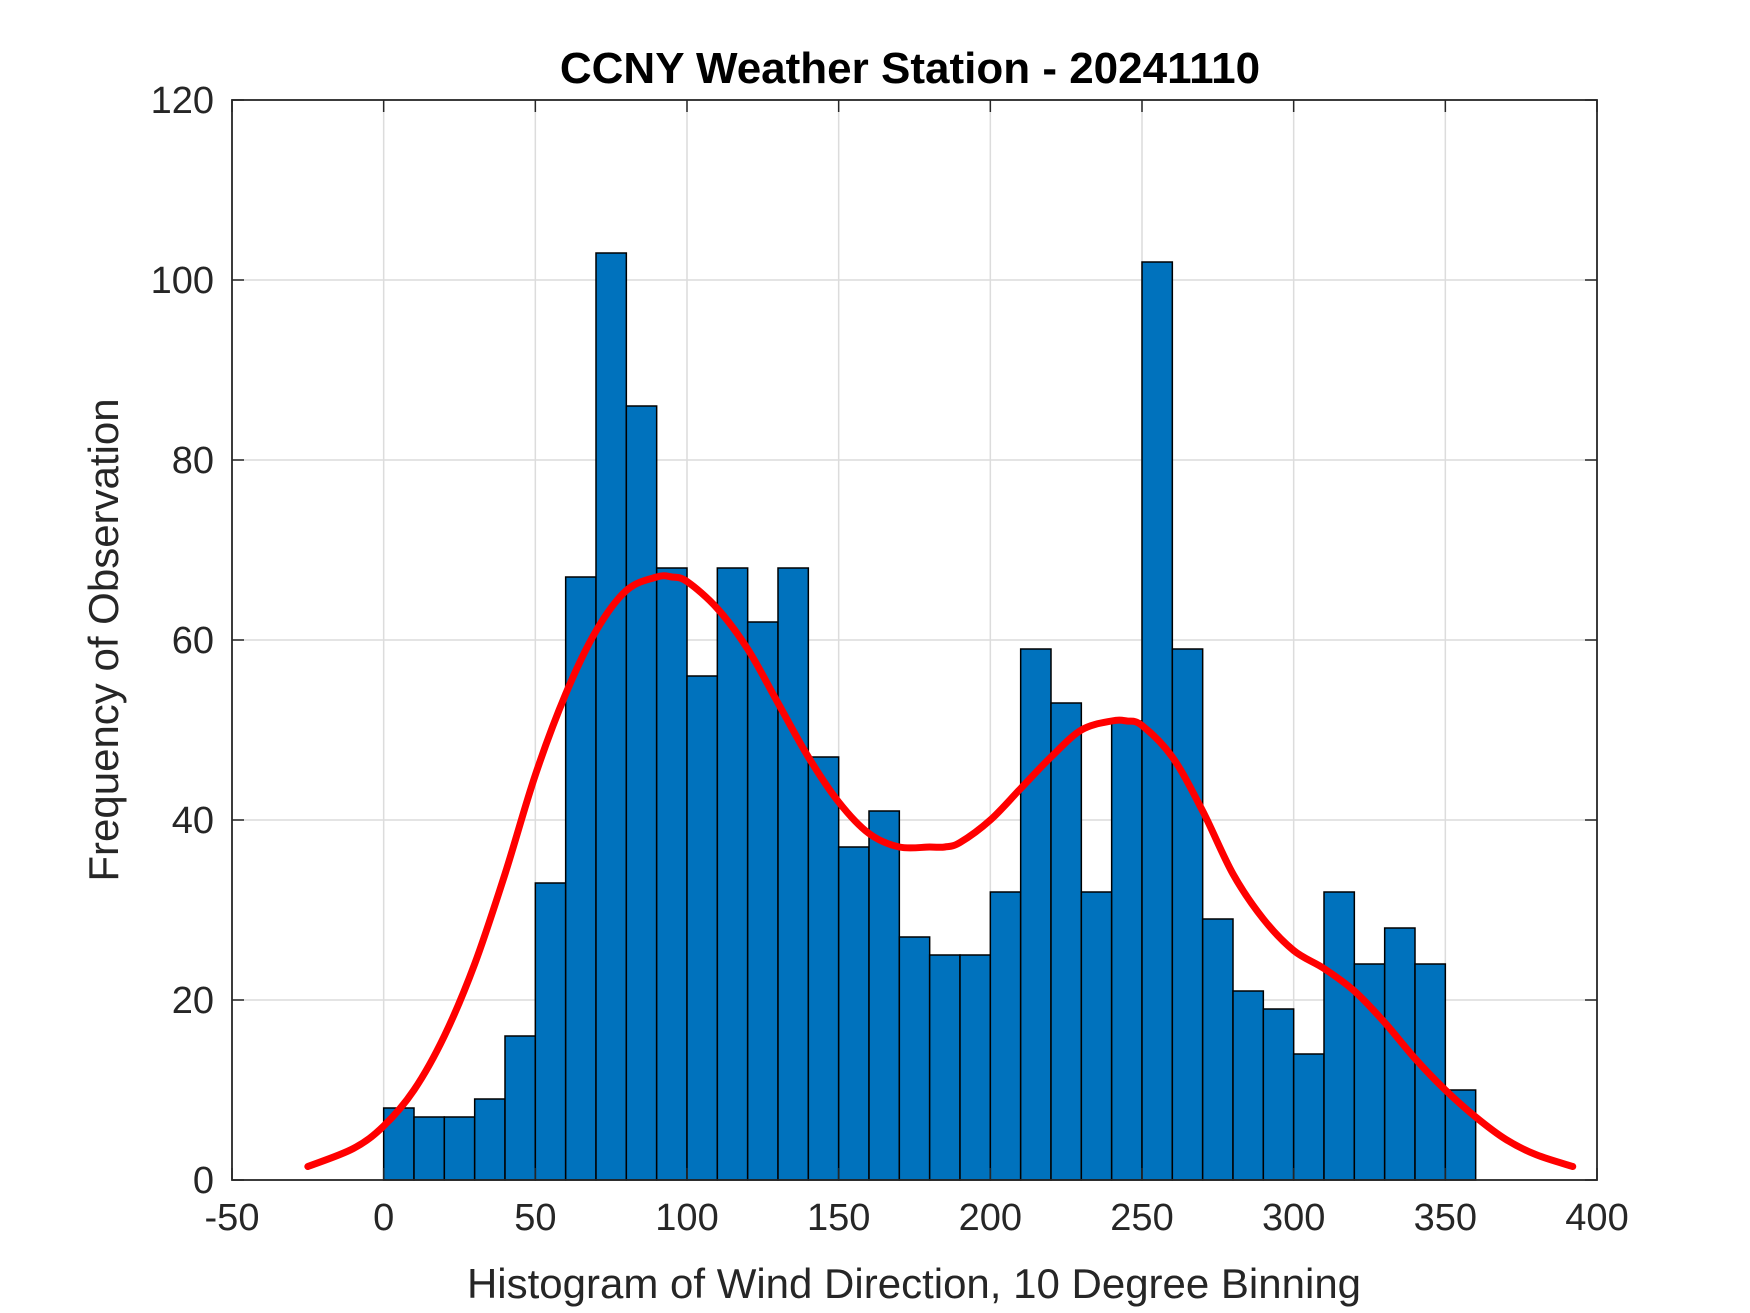  Describe the element at coordinates (193, 461) in the screenshot. I see `y-tick-label: 80` at that location.